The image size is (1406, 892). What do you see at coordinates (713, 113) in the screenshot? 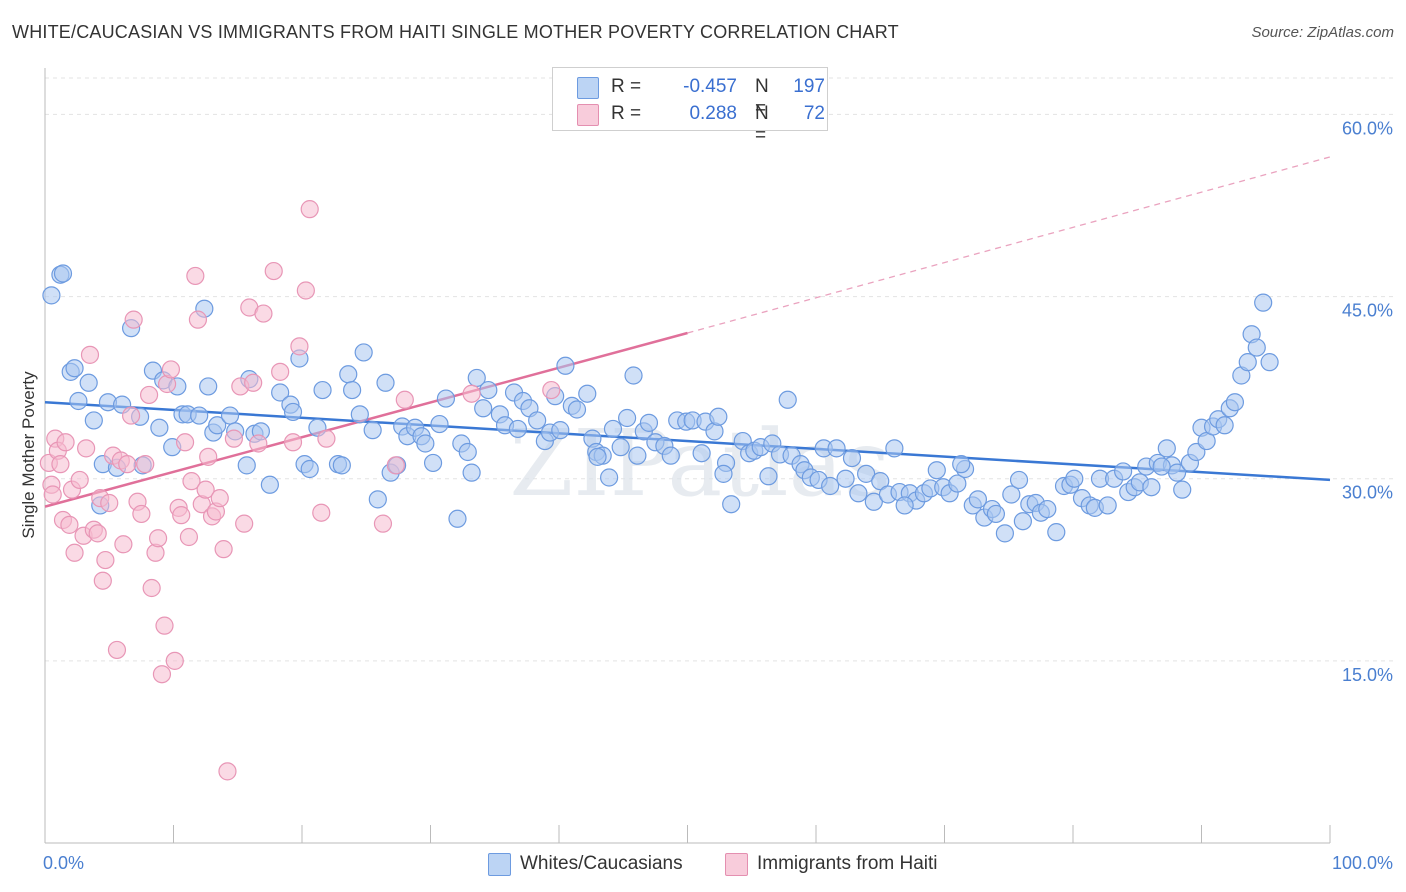
I see `legend-r-value: 0.288` at bounding box center [713, 113].